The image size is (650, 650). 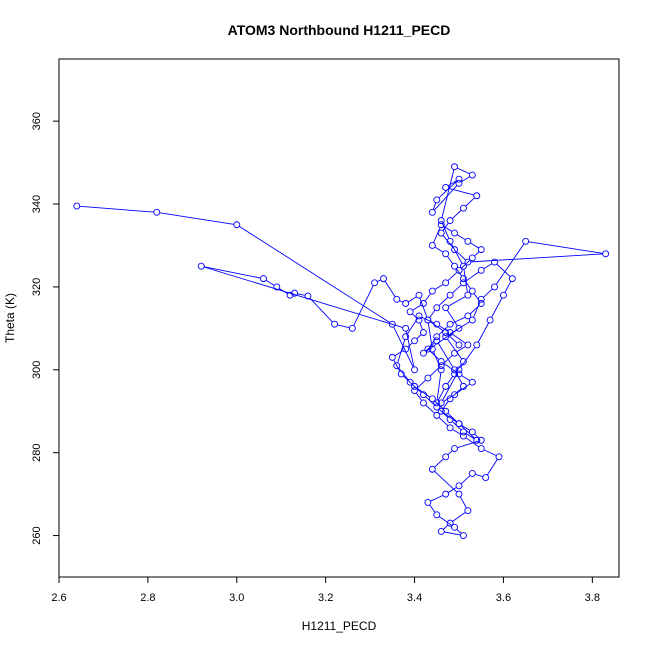 What do you see at coordinates (325, 590) in the screenshot?
I see `x-axis: 2.6 2.8 3.0 3.2 3.4 3.6 3.8` at bounding box center [325, 590].